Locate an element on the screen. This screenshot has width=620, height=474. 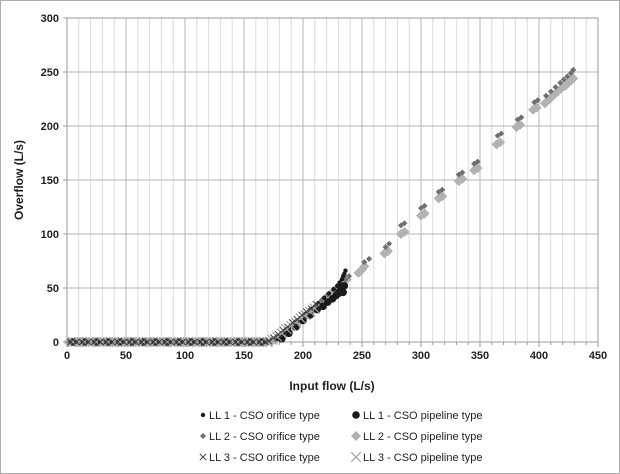
x-tick-label: 400 is located at coordinates (539, 356).